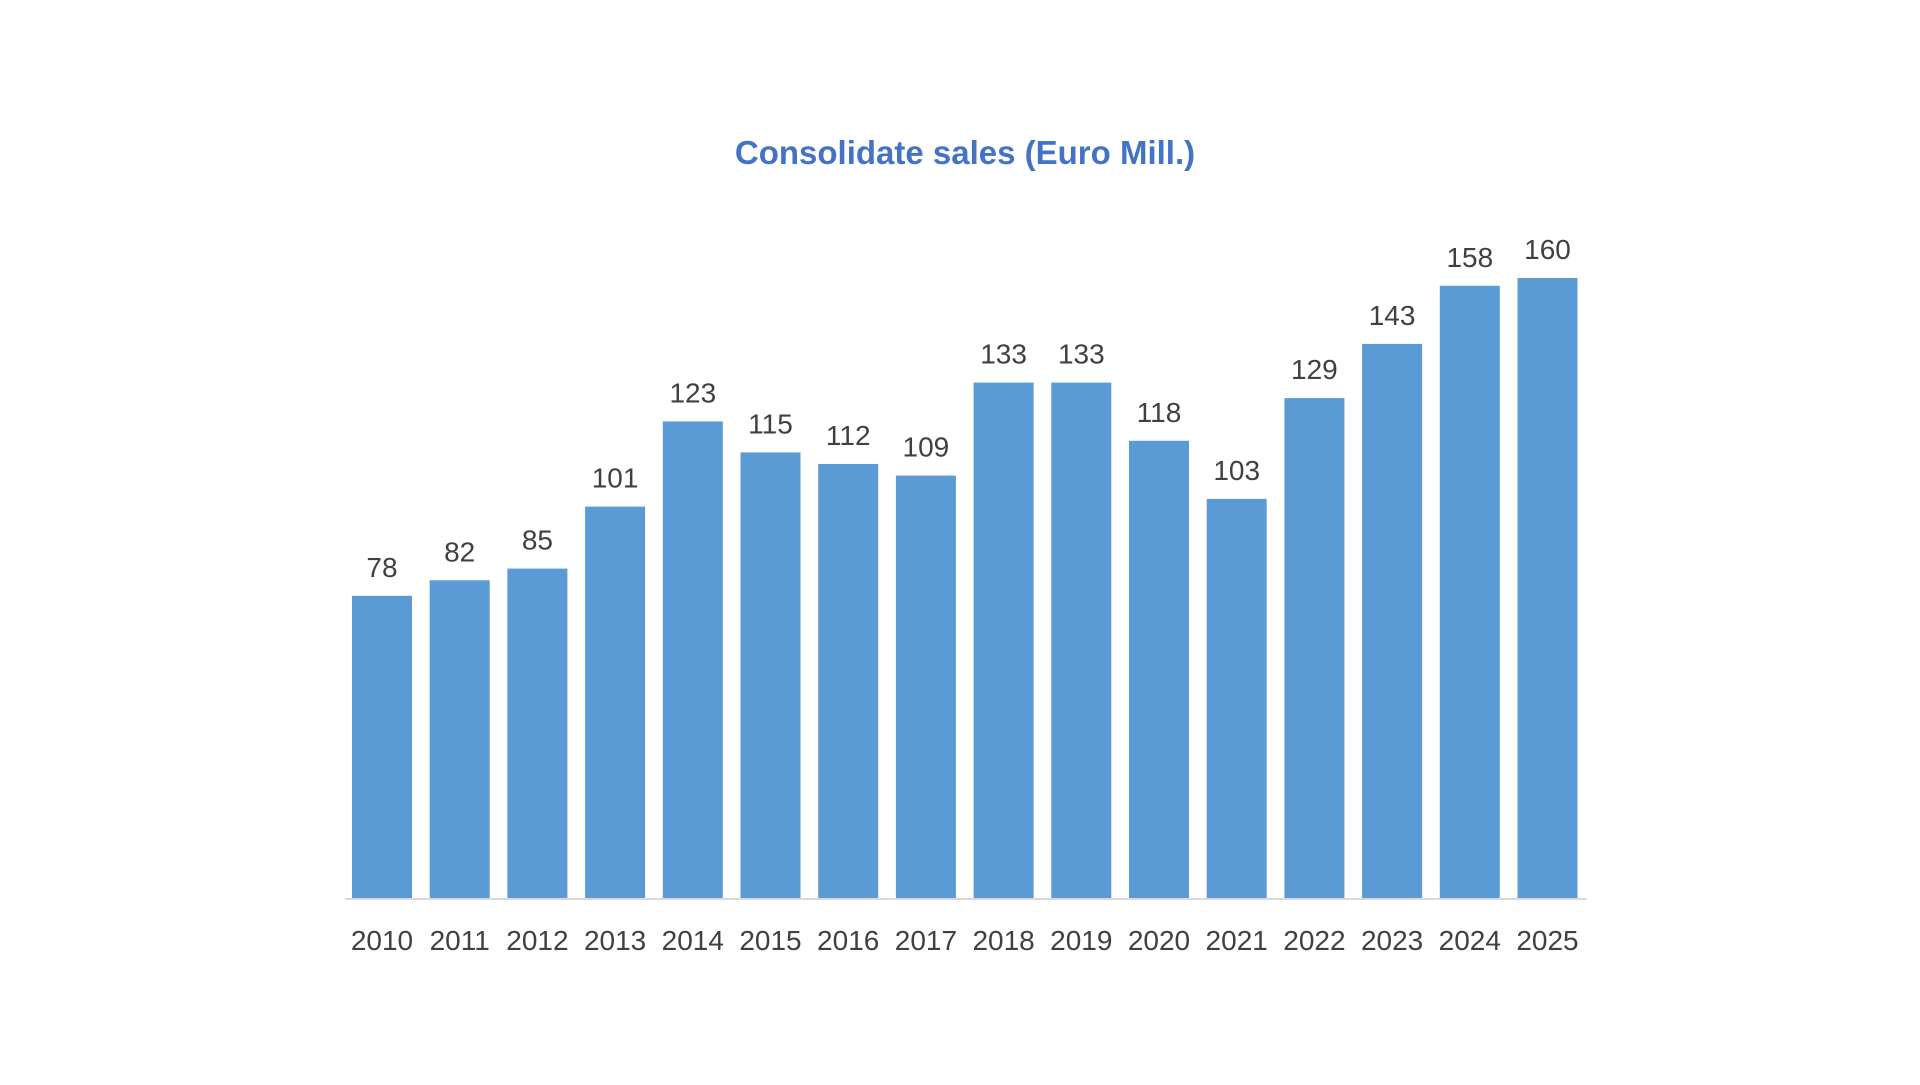 This screenshot has height=1085, width=1920. What do you see at coordinates (1469, 592) in the screenshot?
I see `bar-2024` at bounding box center [1469, 592].